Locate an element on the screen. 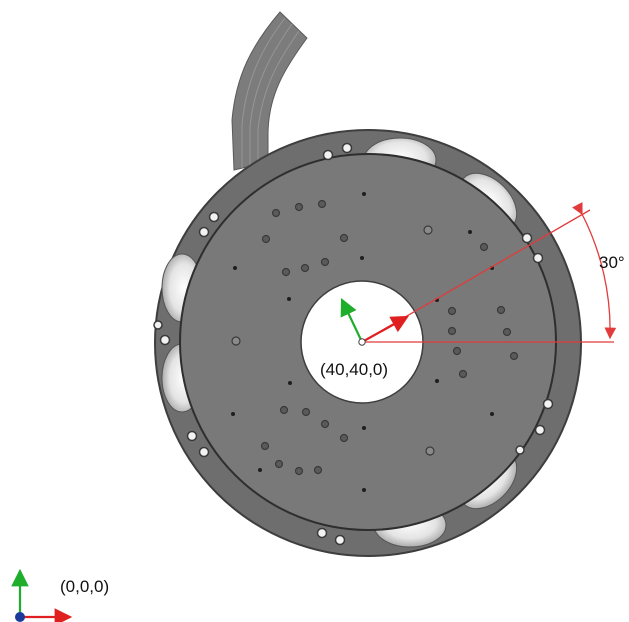 The image size is (629, 622). local-frame-icon is located at coordinates (374, 322).